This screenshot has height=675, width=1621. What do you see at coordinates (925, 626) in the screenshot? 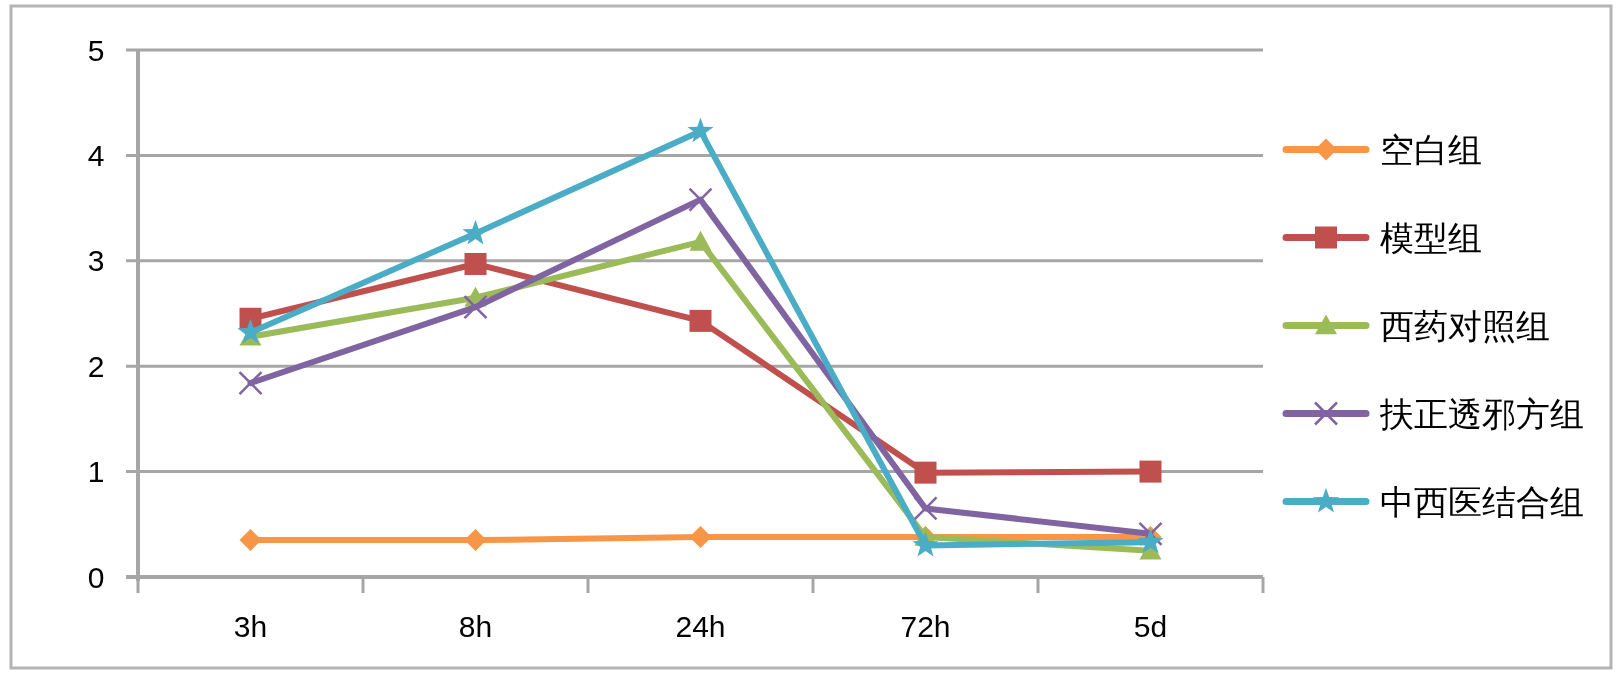
I see `x-tick-label: 72h` at bounding box center [925, 626].